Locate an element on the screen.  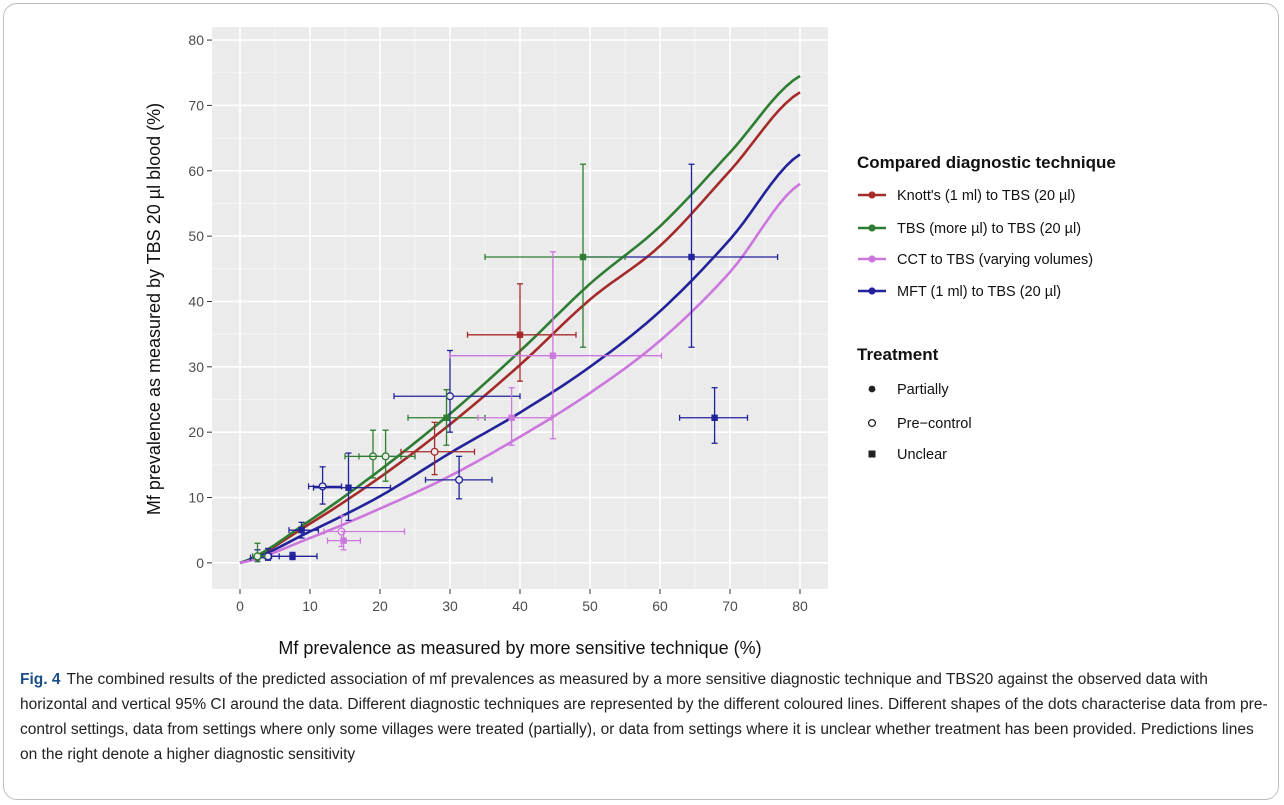
y-tick-label: 80 is located at coordinates (196, 40).